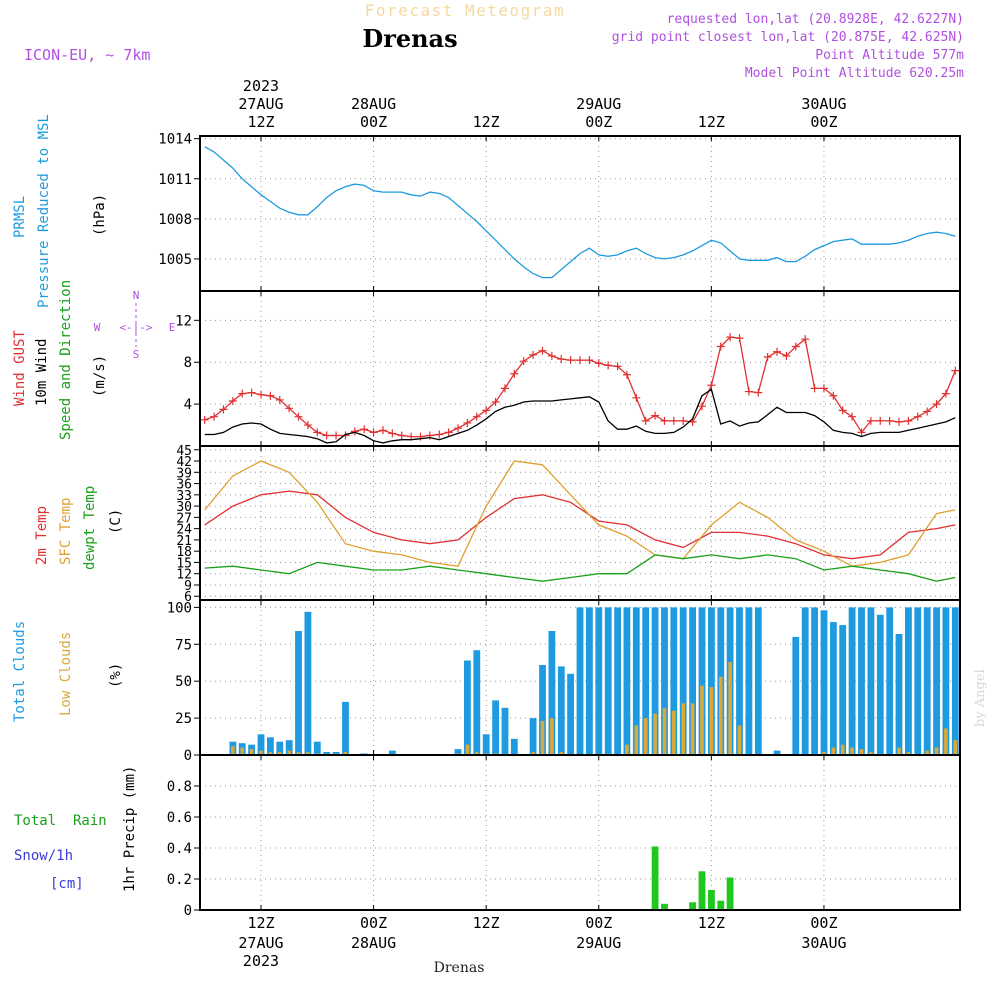 This screenshot has height=1004, width=1000. Describe the element at coordinates (175, 140) in the screenshot. I see `y-tick-label: 1014` at that location.